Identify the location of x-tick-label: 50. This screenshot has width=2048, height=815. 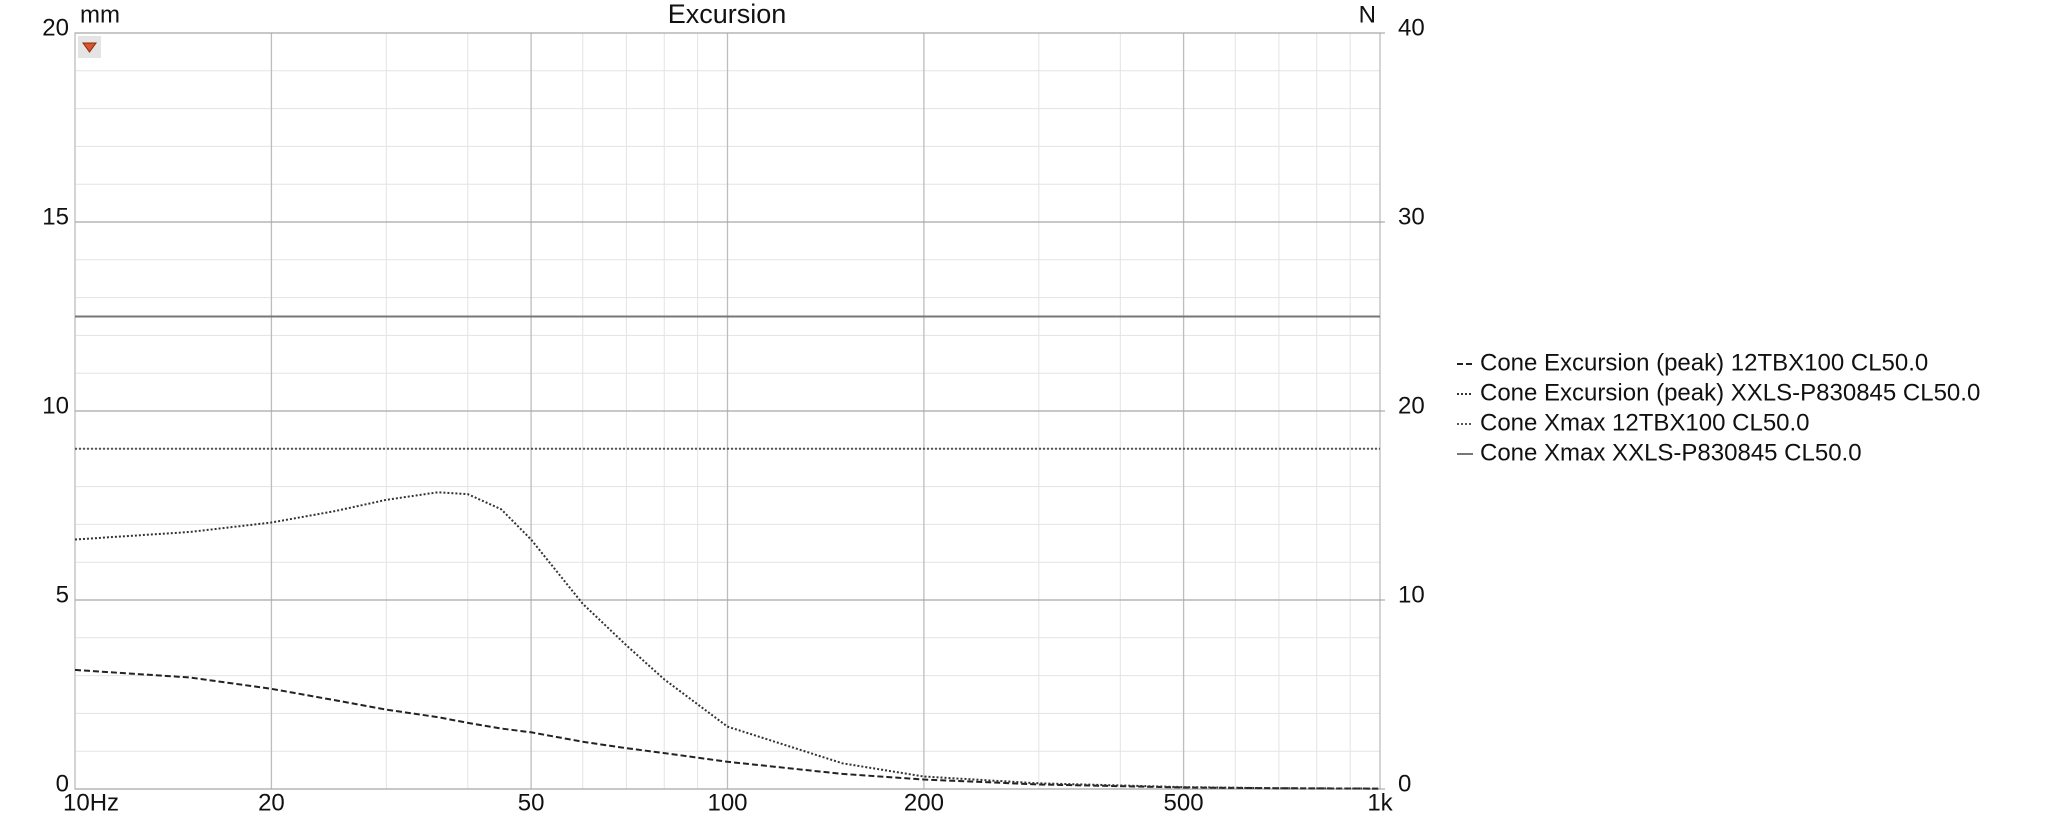
(531, 802).